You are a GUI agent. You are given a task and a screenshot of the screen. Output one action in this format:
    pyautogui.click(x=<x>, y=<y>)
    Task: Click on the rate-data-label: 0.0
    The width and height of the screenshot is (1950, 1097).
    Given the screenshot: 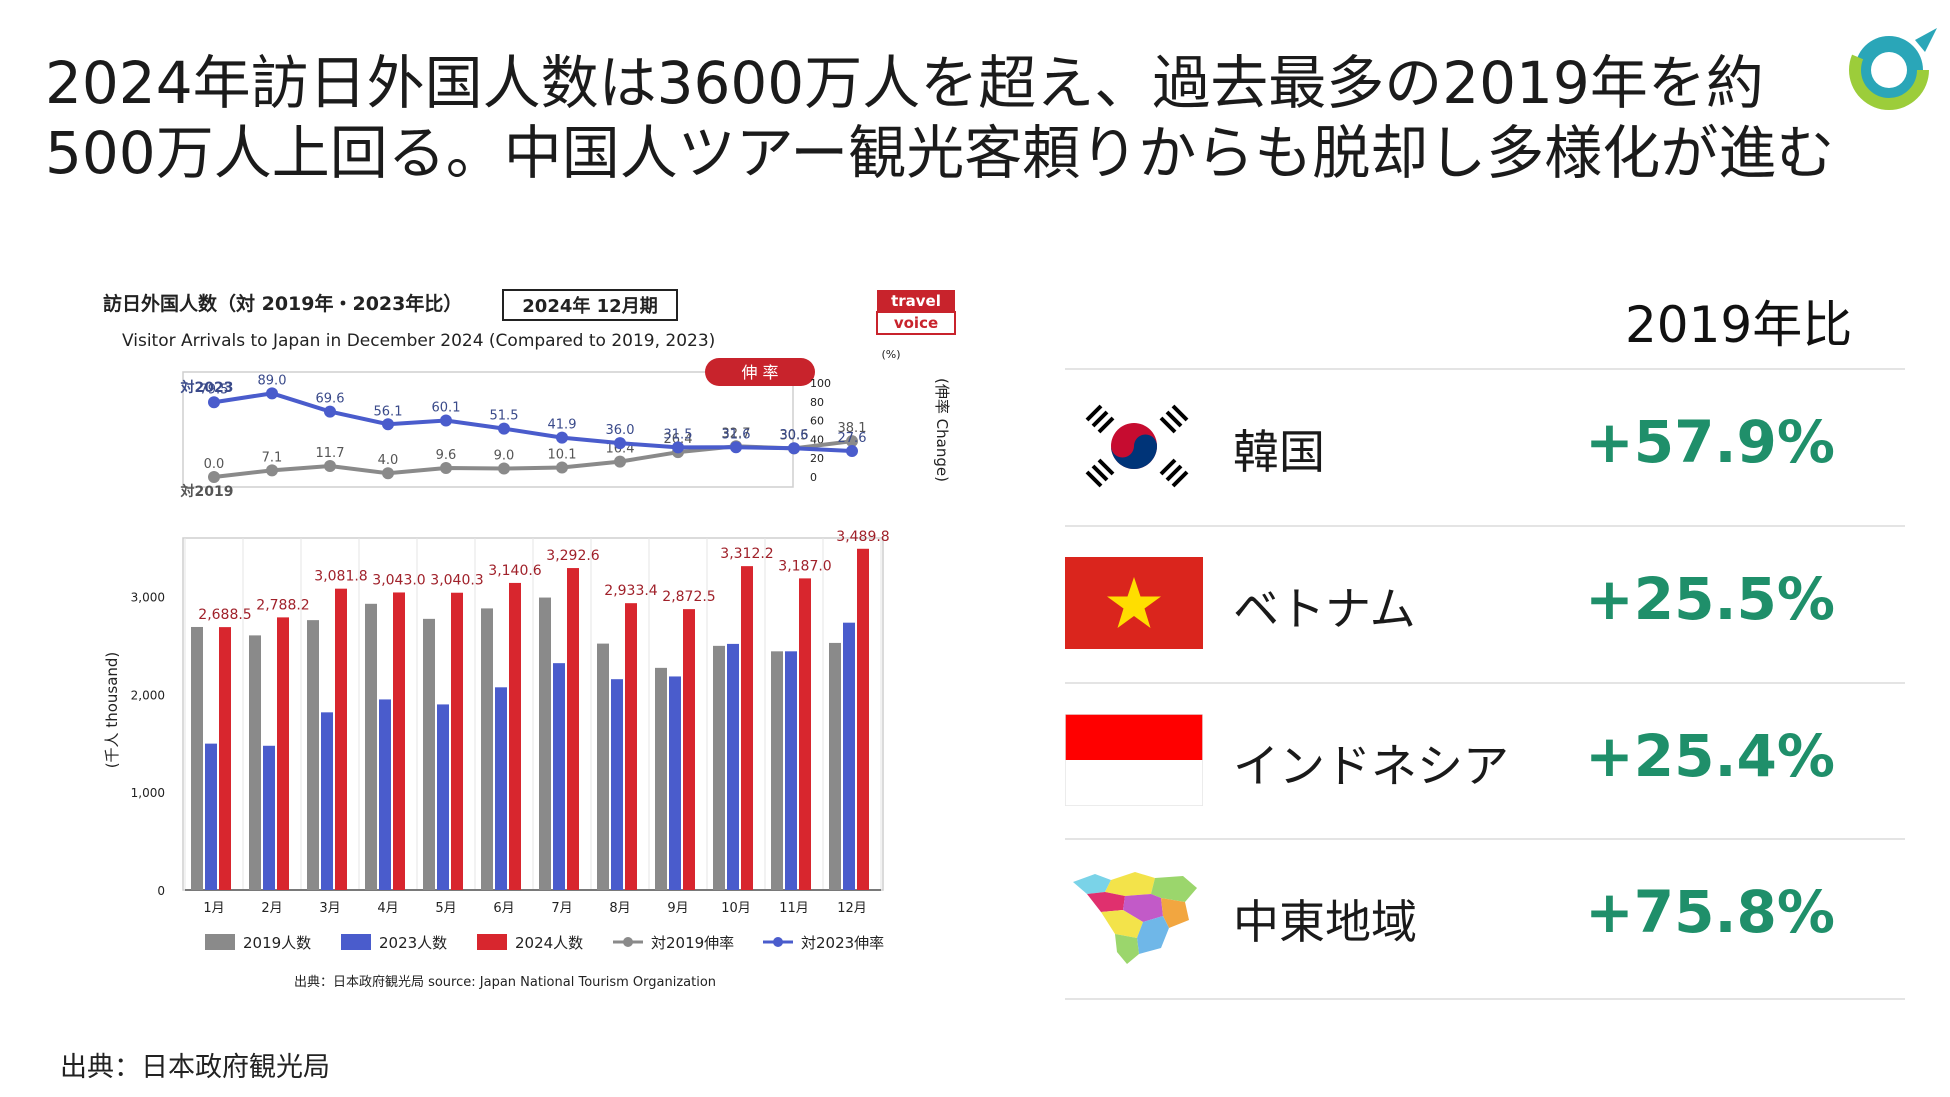 What is the action you would take?
    pyautogui.click(x=214, y=464)
    